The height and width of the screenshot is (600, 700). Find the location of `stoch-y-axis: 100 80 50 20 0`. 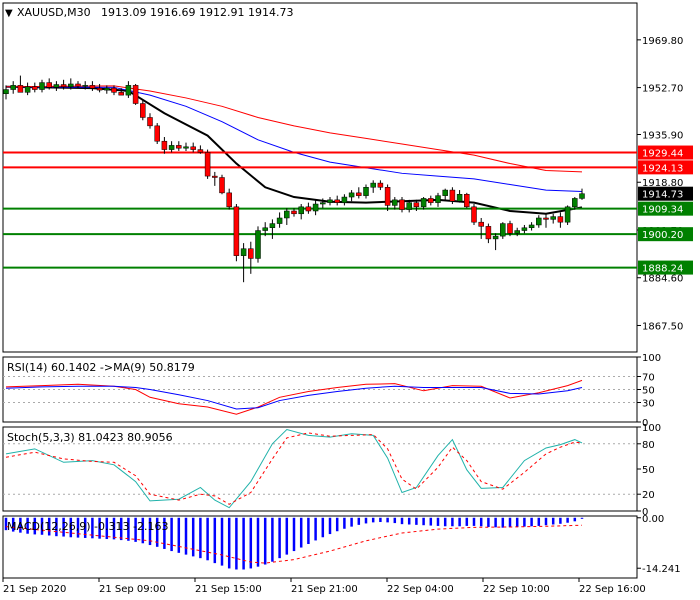

stoch-y-axis: 100 80 50 20 0 is located at coordinates (649, 470).